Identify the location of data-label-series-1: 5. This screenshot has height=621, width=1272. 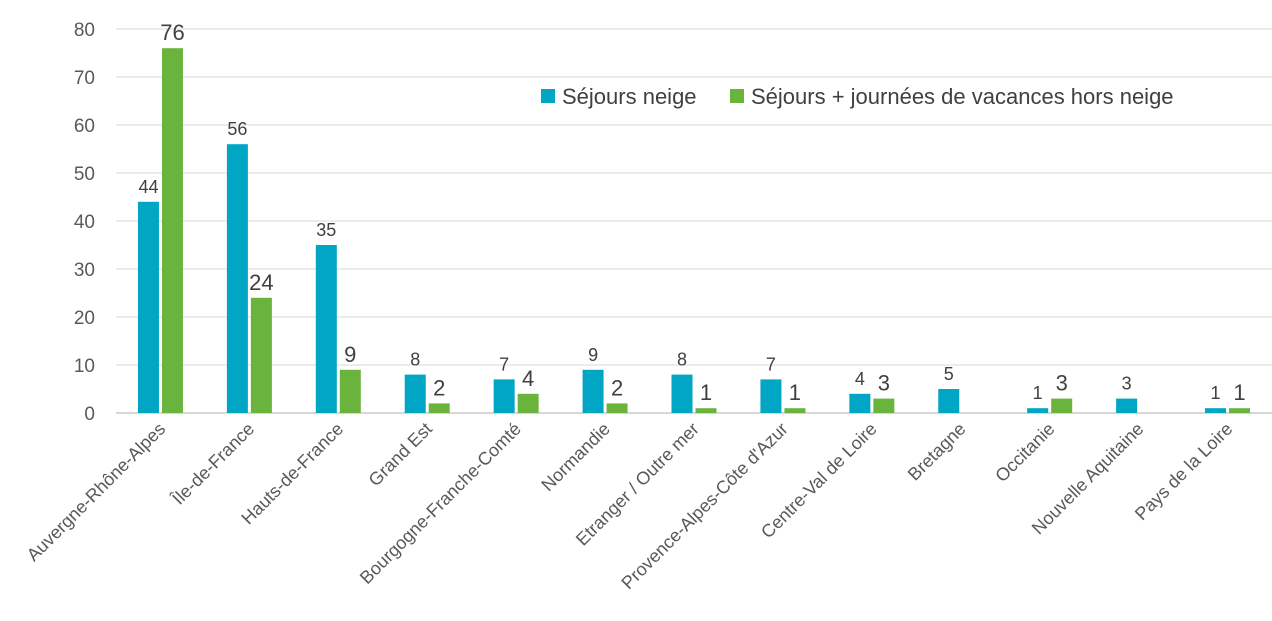
(949, 374).